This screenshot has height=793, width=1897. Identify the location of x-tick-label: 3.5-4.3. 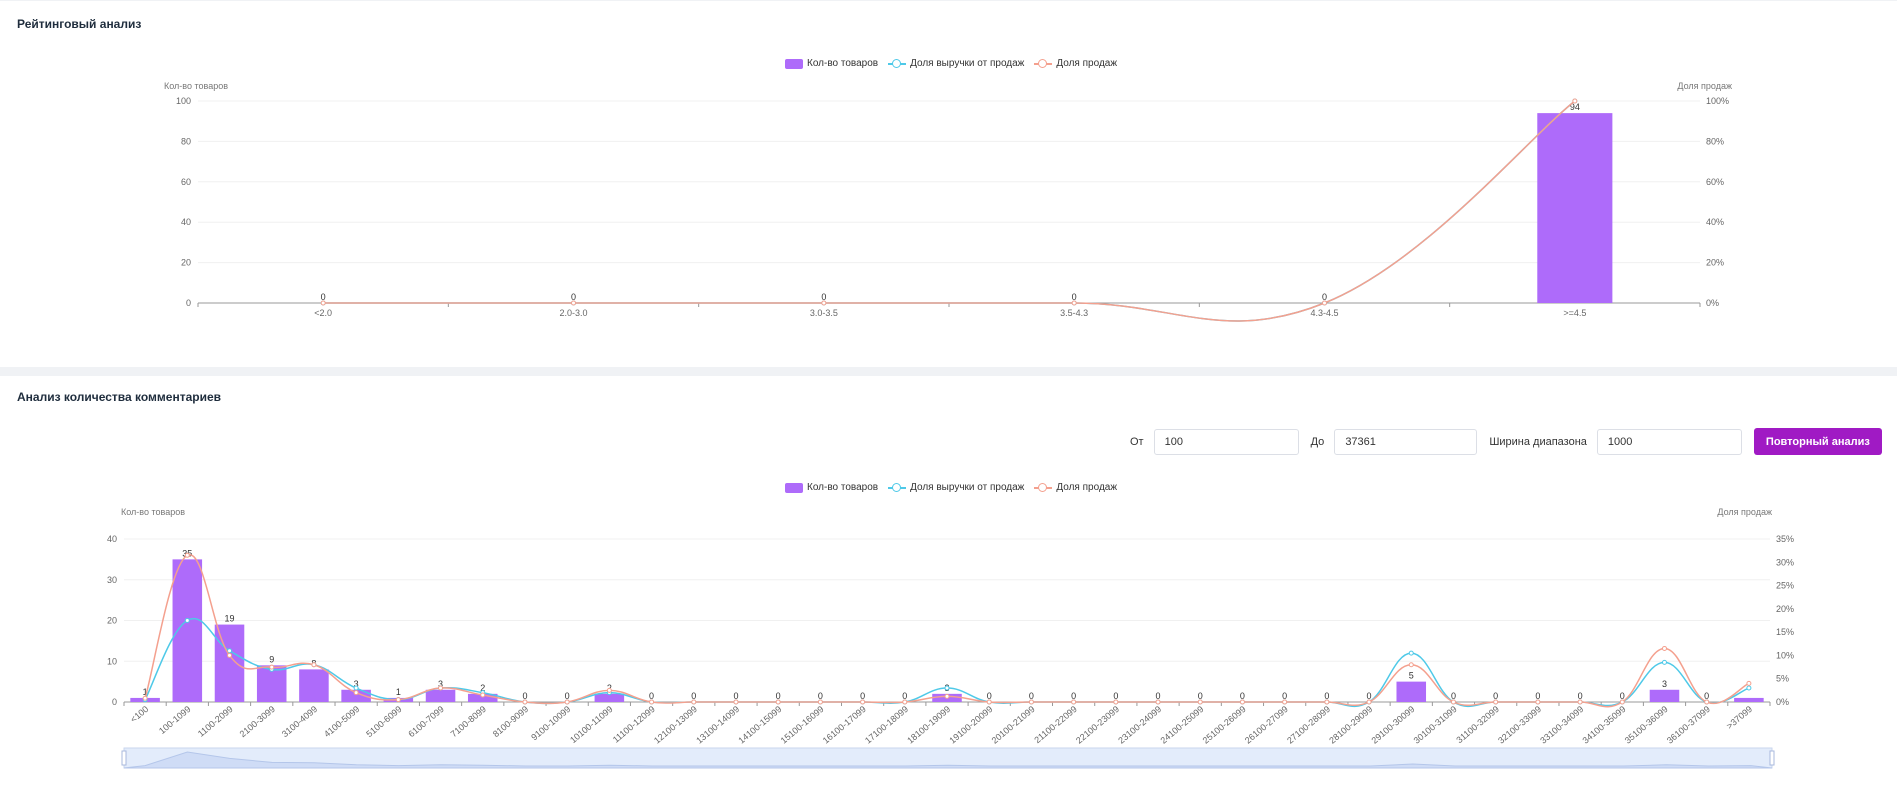
(1074, 313).